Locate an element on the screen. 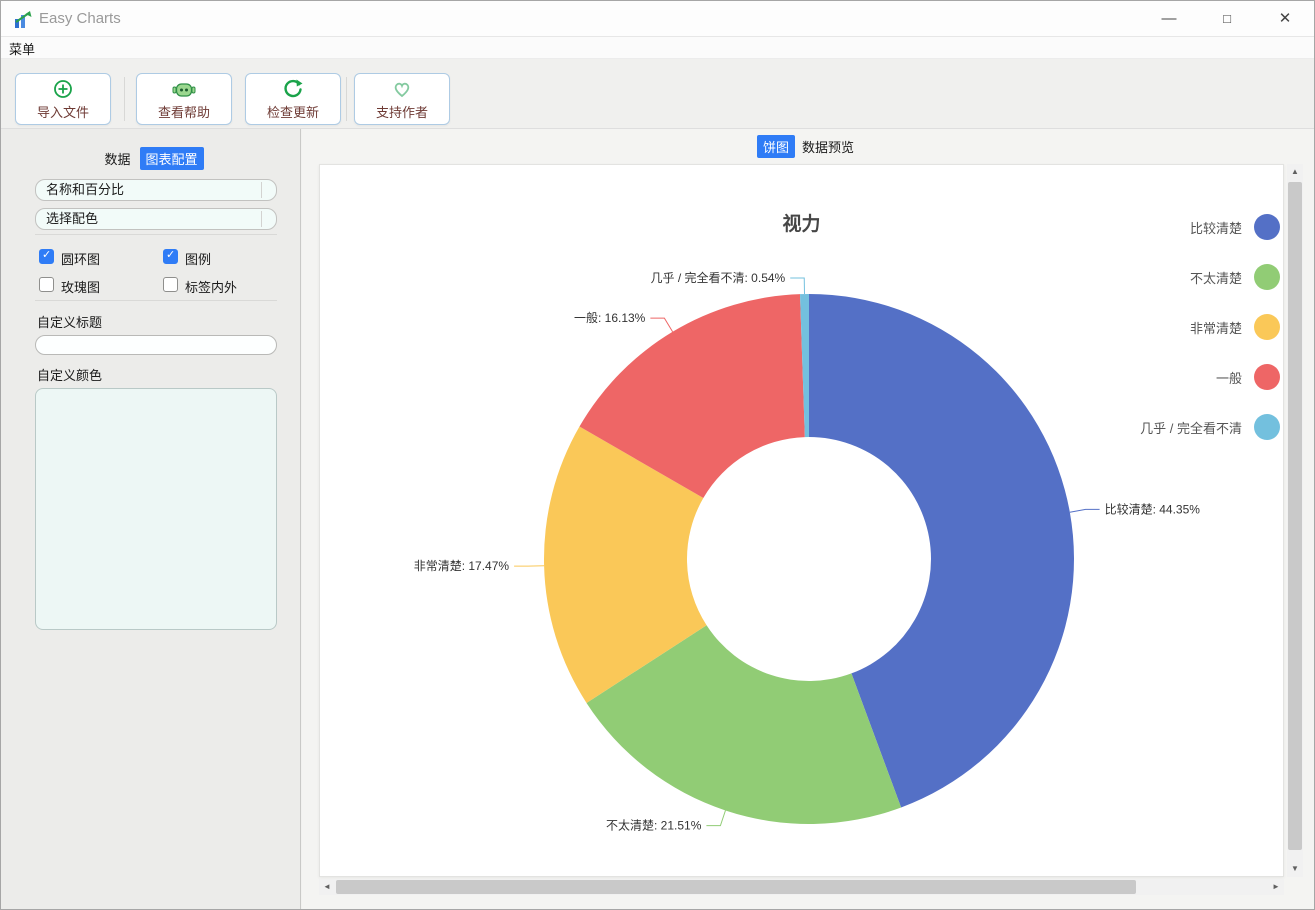 This screenshot has width=1315, height=910. support-author-button: 支持作者 is located at coordinates (402, 99).